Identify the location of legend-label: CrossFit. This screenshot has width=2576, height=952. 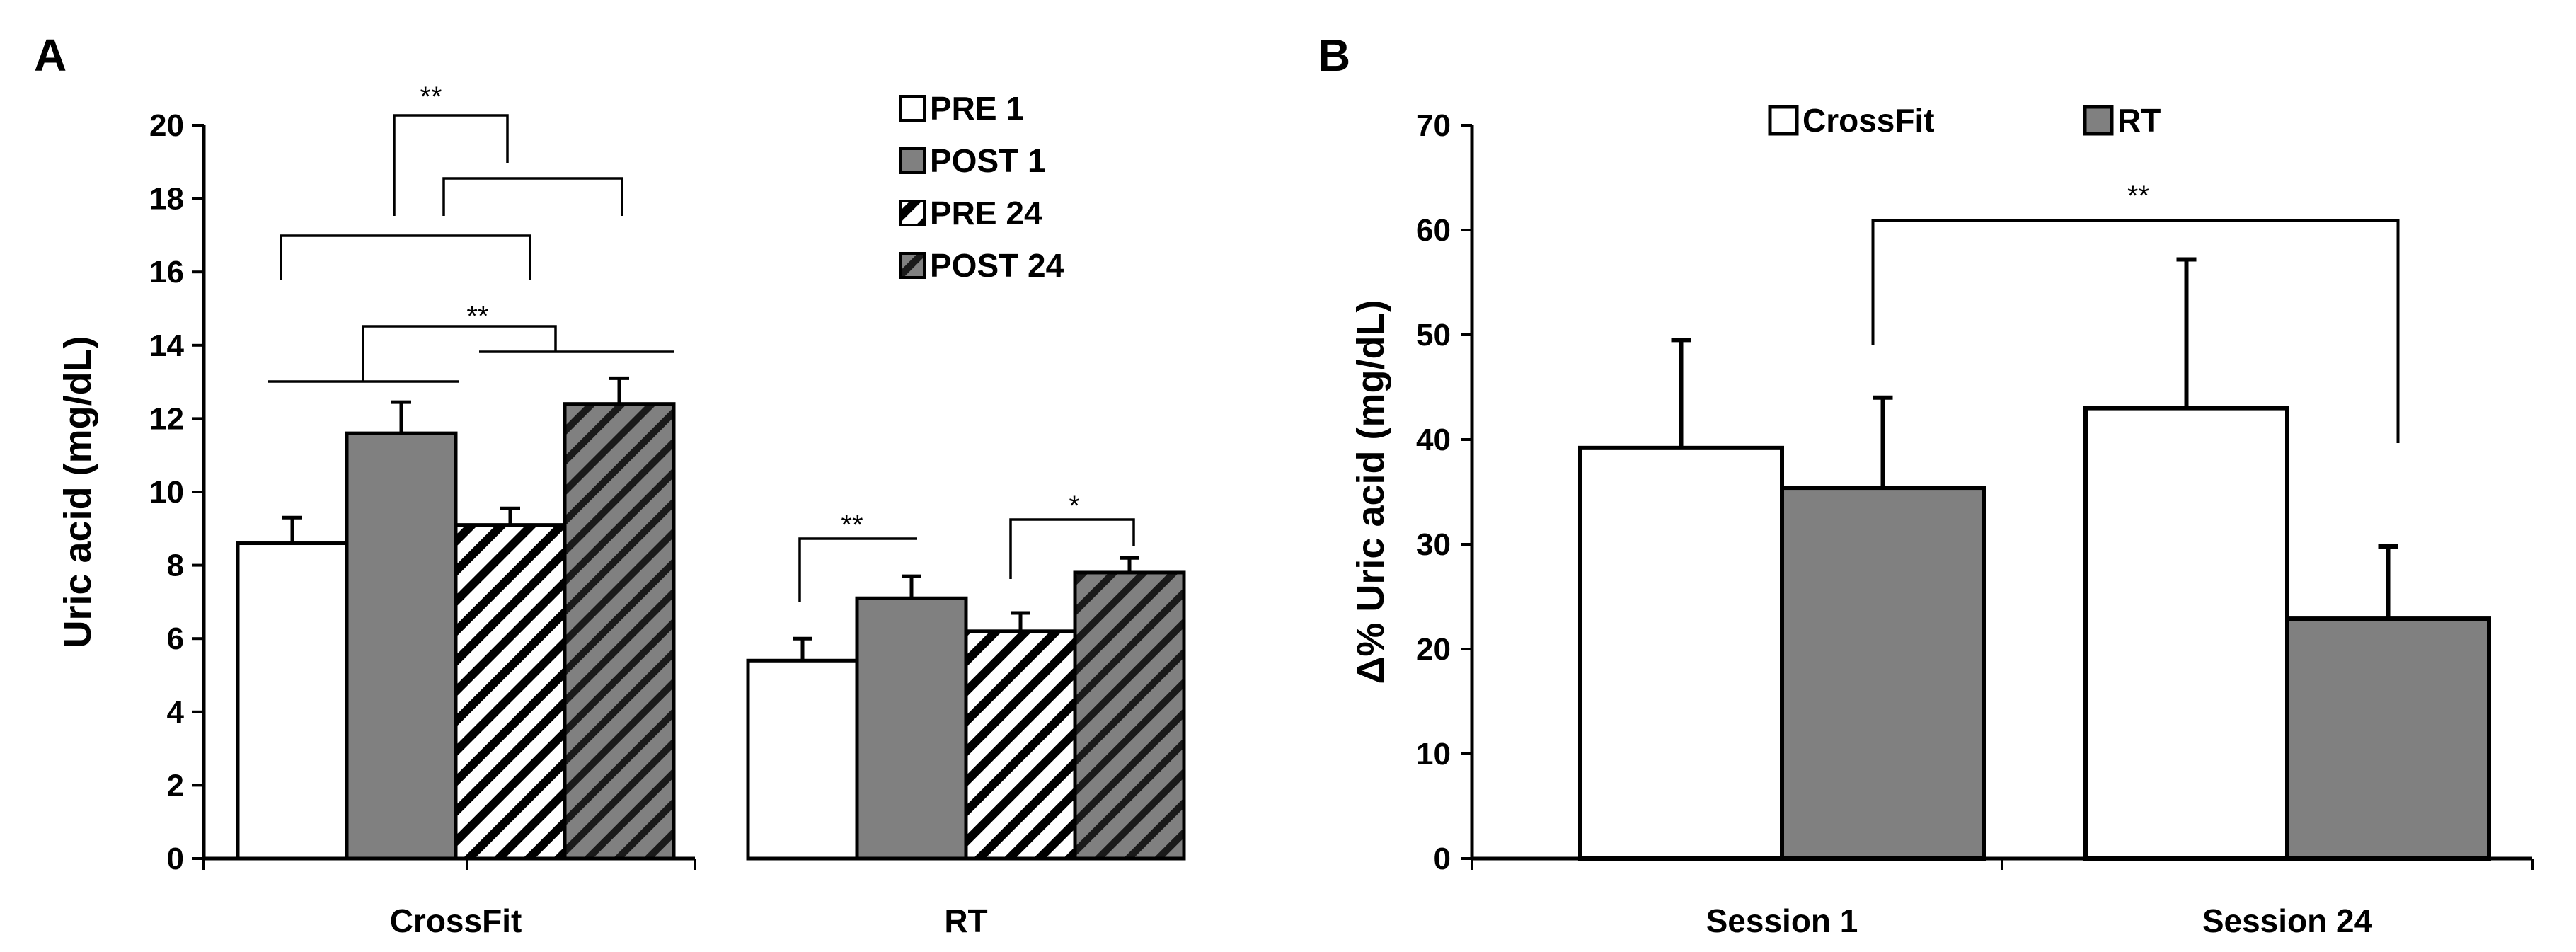
(1869, 120).